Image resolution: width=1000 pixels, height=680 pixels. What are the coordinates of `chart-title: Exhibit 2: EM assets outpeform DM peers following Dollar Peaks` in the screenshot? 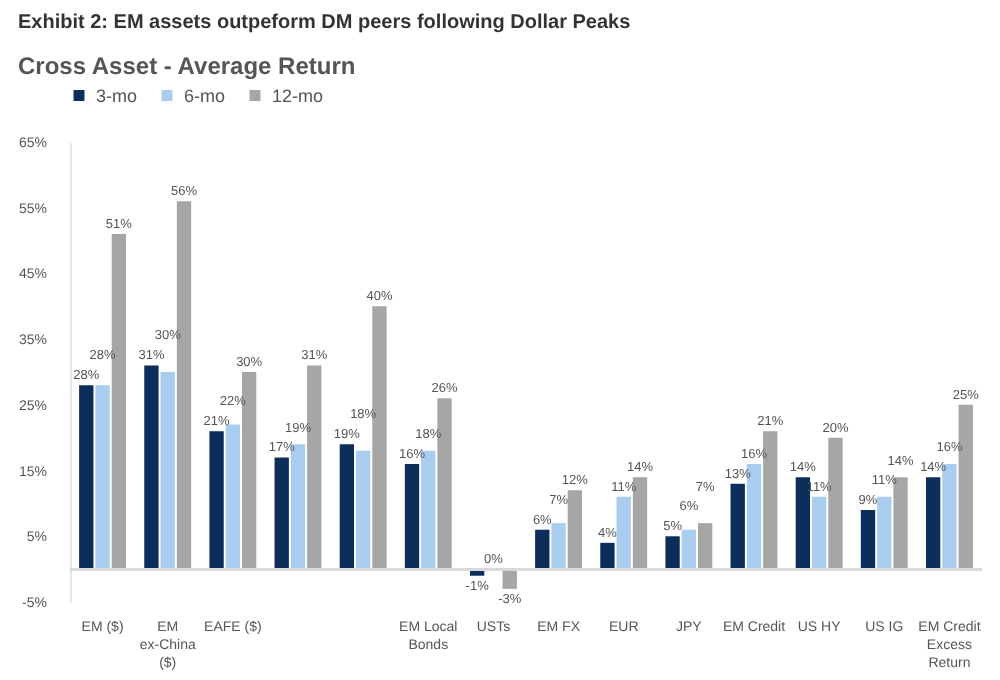 It's located at (324, 23).